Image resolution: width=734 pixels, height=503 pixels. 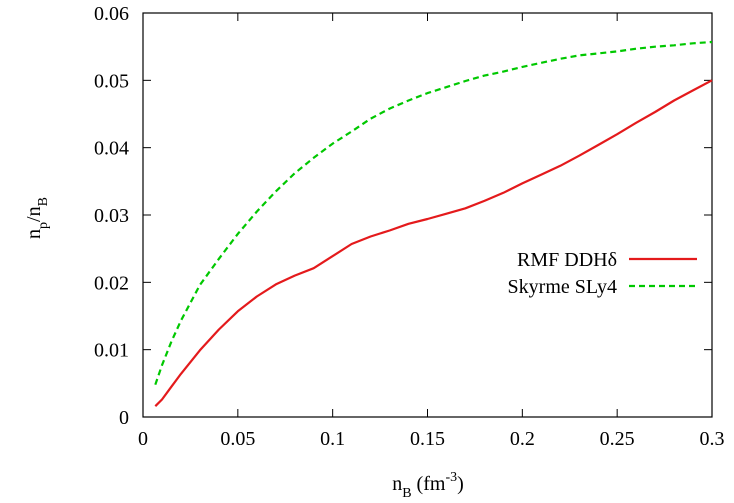 I want to click on x-tick-label: 0, so click(x=143, y=439).